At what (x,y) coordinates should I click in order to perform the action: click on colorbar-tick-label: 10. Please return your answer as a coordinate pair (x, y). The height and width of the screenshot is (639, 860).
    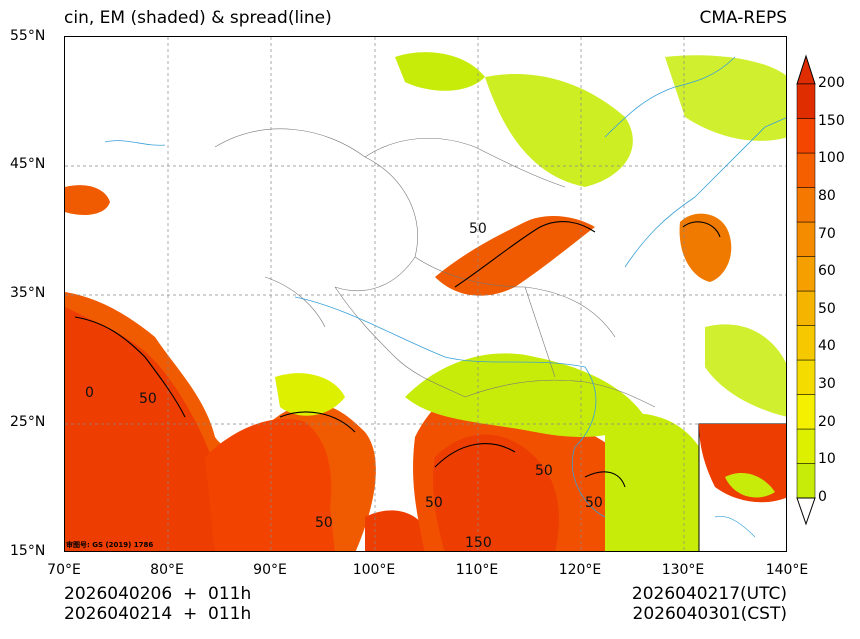
    Looking at the image, I should click on (827, 459).